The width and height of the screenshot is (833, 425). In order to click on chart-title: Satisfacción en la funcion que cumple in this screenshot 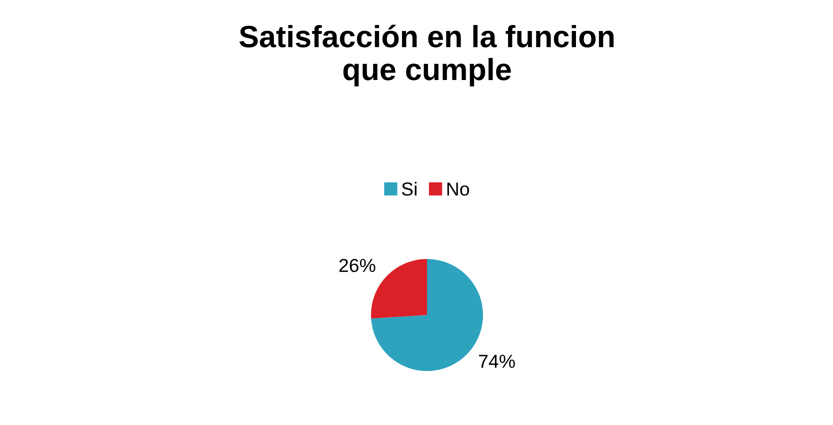, I will do `click(426, 55)`.